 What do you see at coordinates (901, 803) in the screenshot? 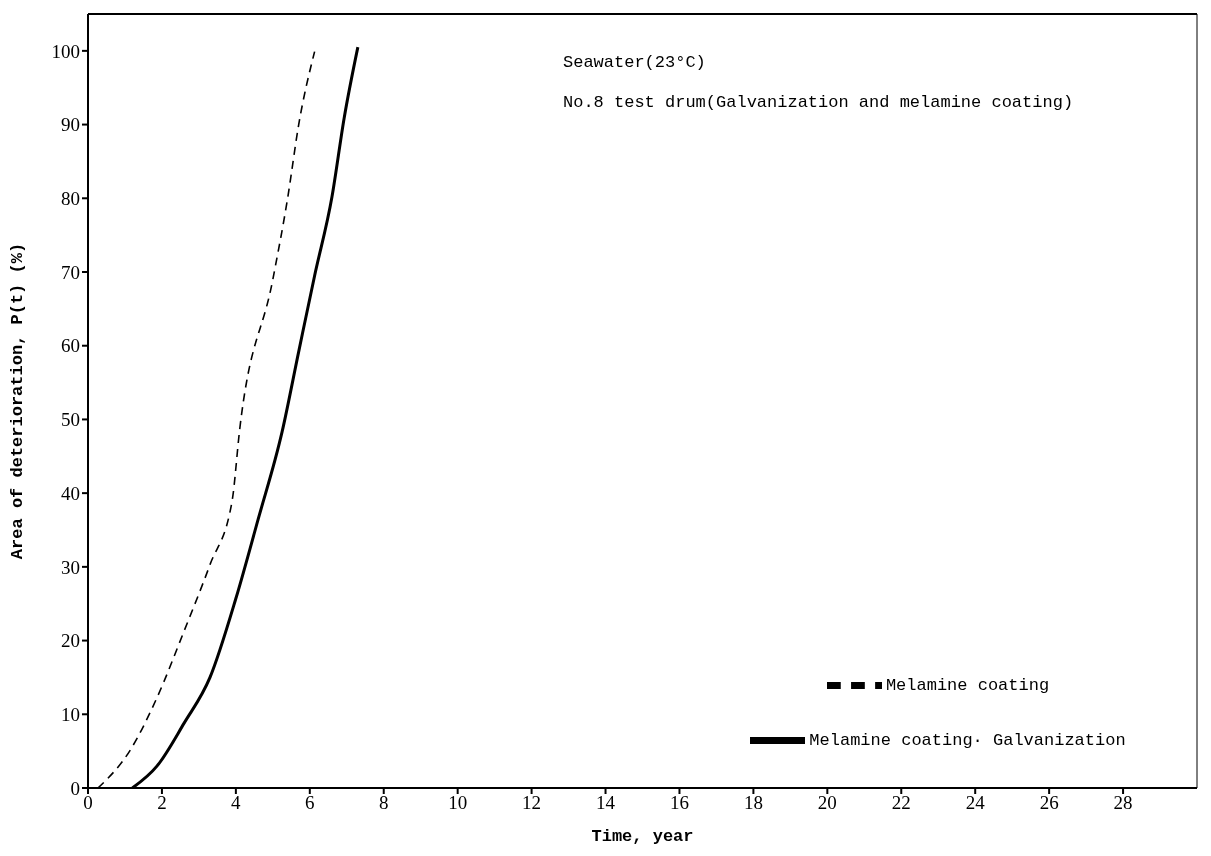
I see `x-tick-label: 22` at bounding box center [901, 803].